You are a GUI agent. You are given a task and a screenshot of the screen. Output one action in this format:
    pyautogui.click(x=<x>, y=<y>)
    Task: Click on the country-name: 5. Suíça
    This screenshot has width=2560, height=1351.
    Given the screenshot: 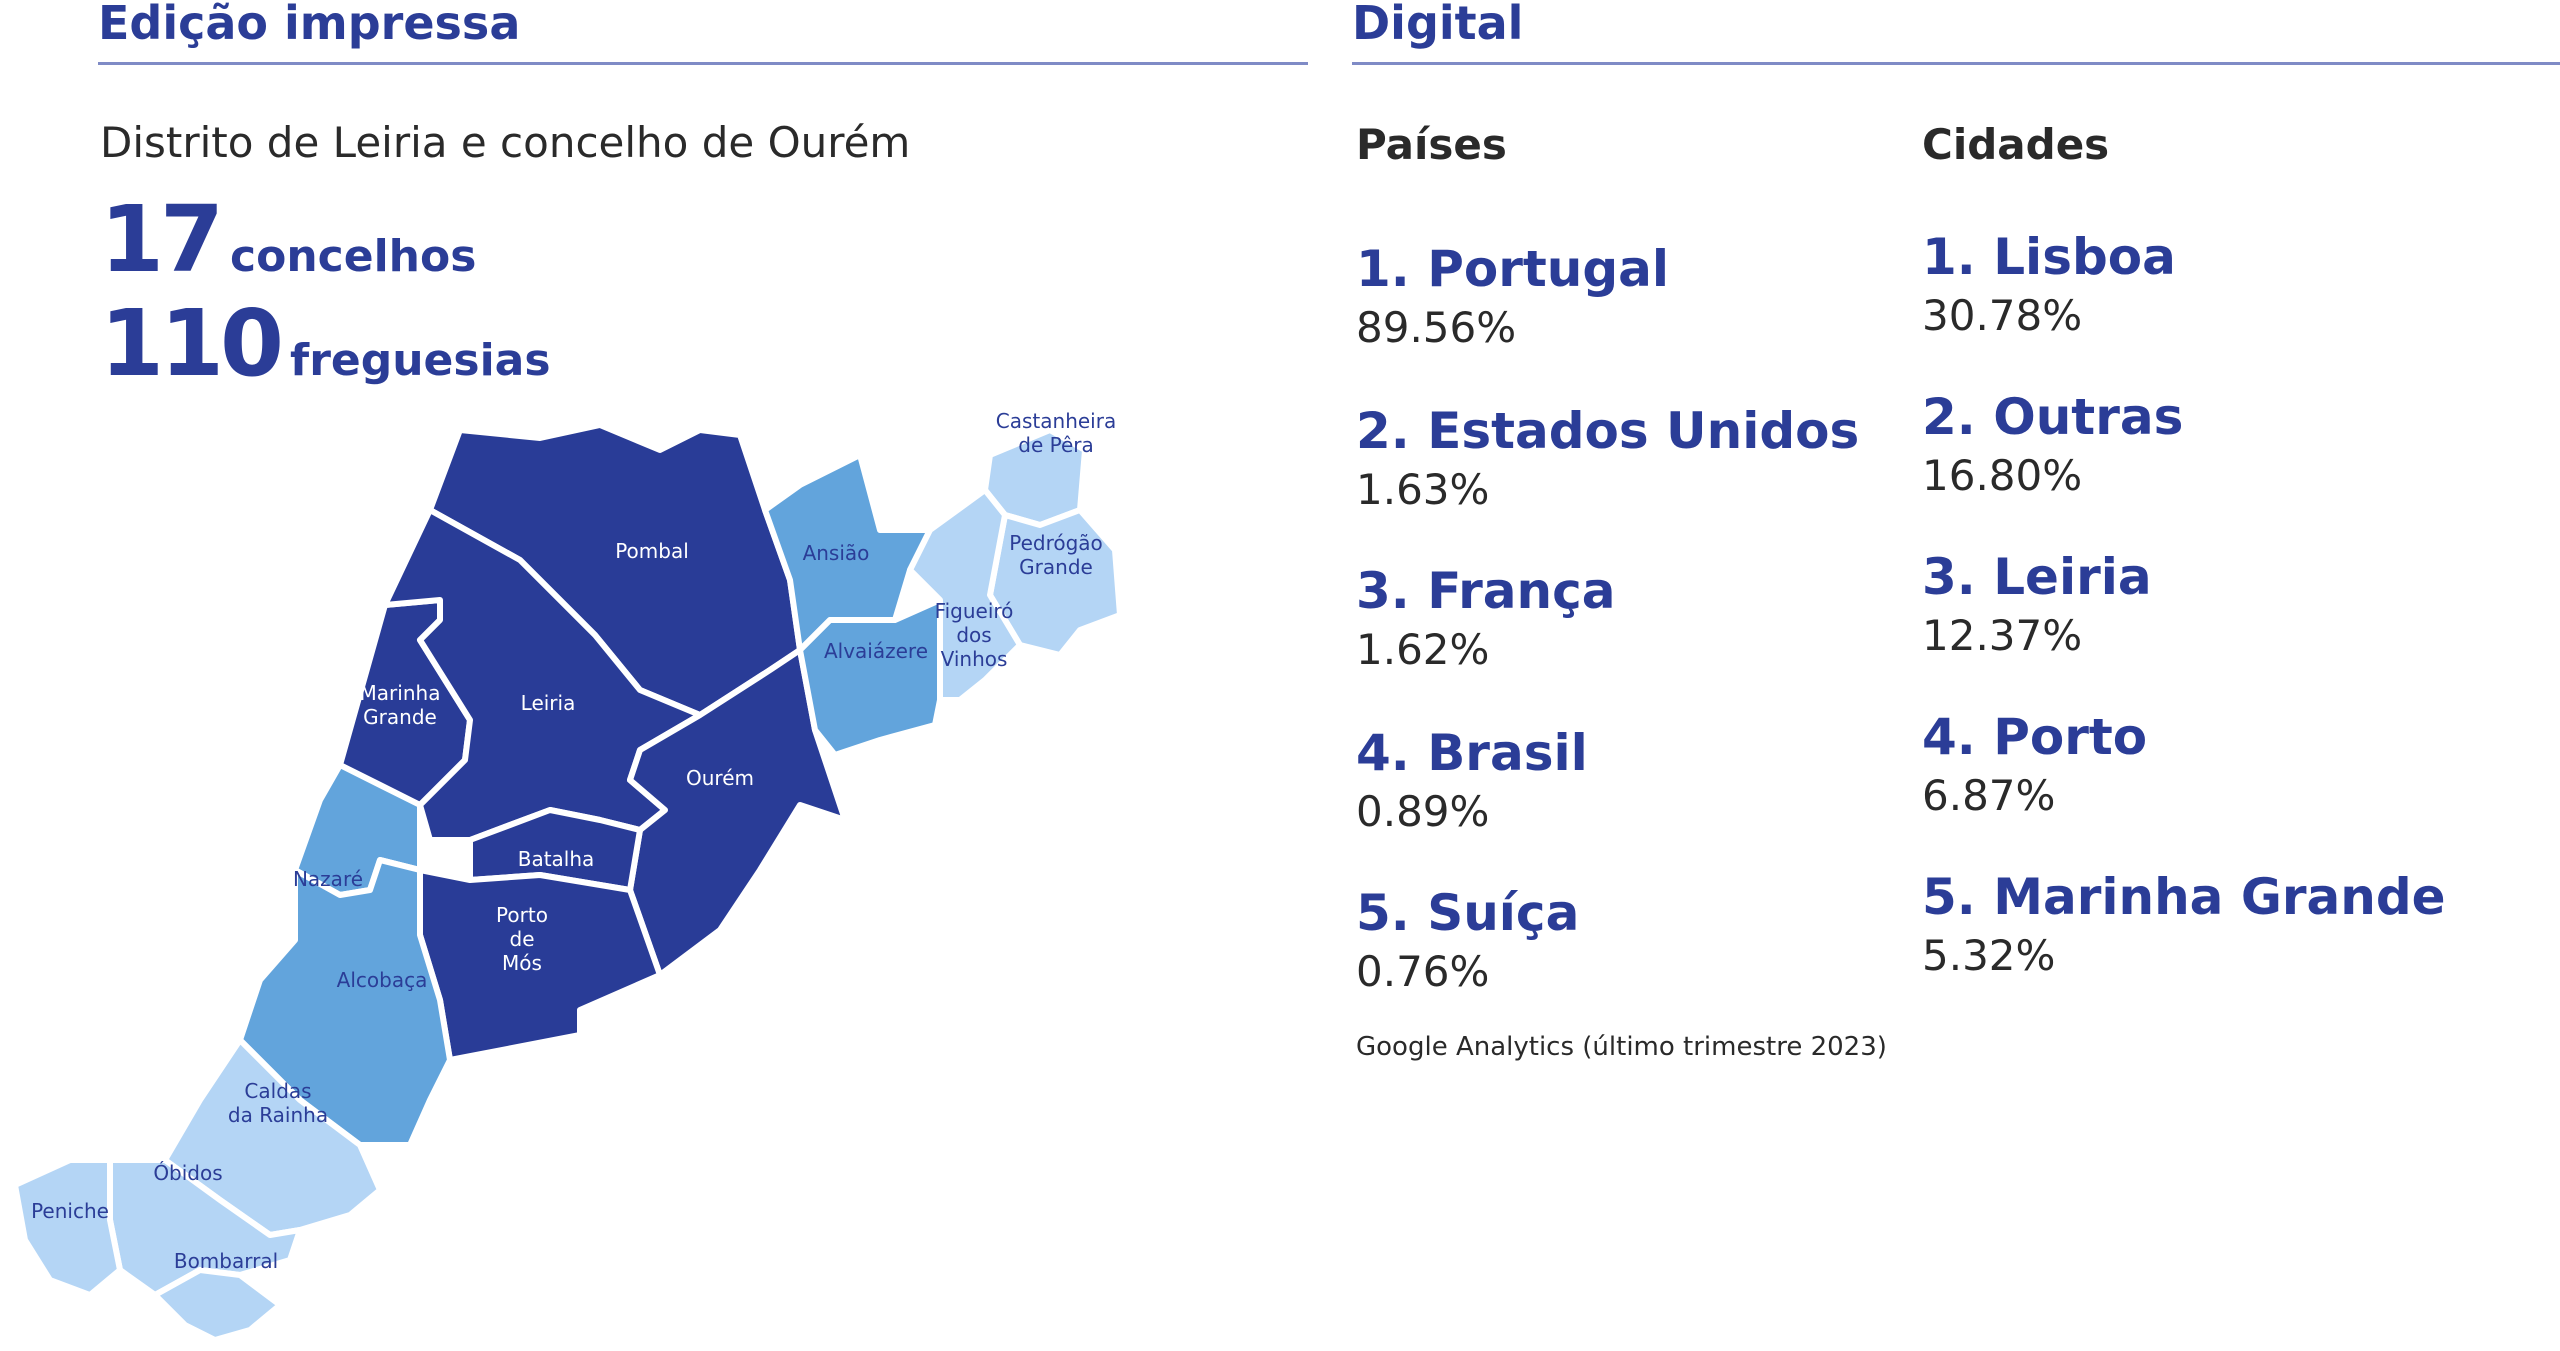 What is the action you would take?
    pyautogui.click(x=1468, y=913)
    